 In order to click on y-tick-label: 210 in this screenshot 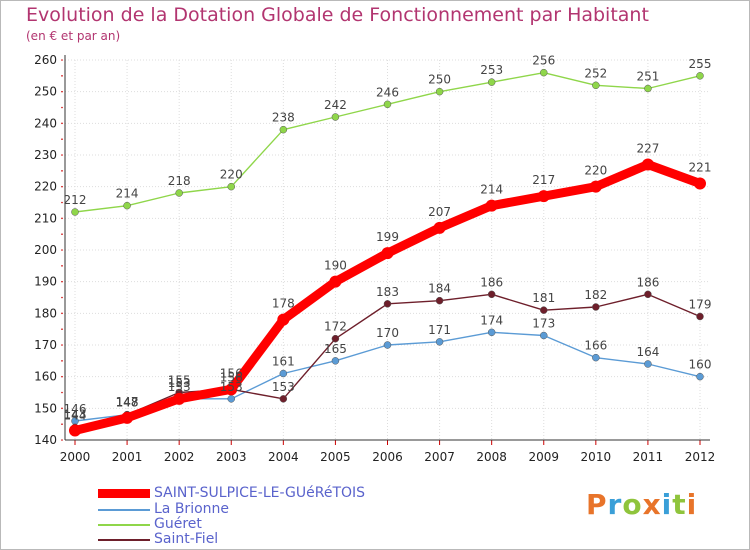, I will do `click(45, 218)`.